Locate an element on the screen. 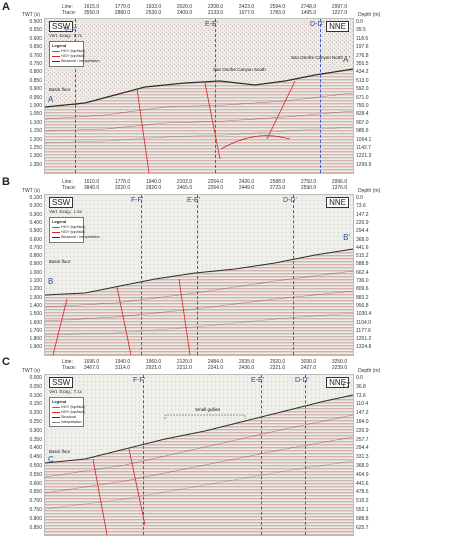 Image resolution: width=474 pixels, height=537 pixels. twt-tick-label: 0.550 is located at coordinates (35, 474).